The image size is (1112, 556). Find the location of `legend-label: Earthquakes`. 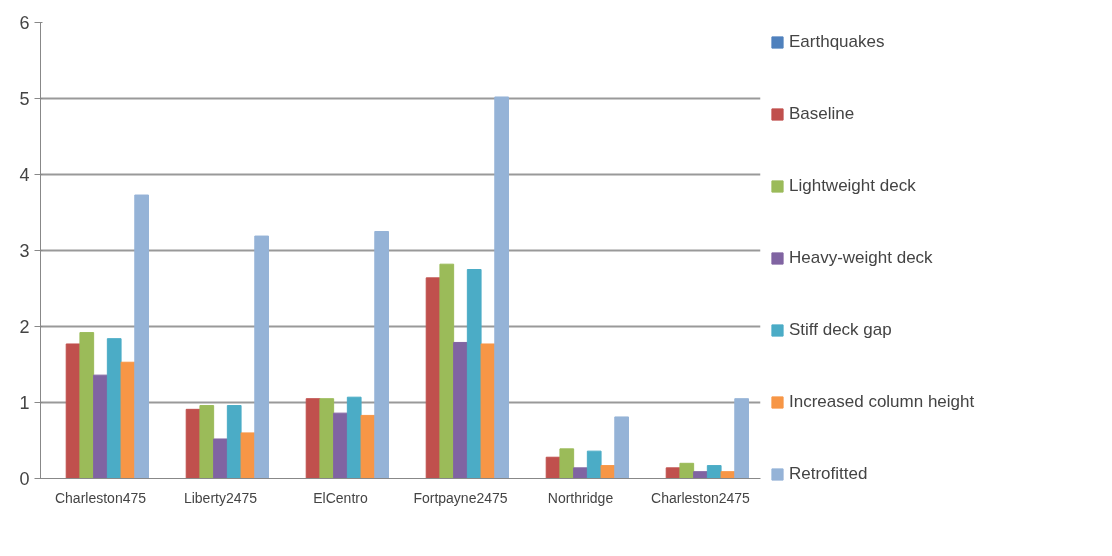

legend-label: Earthquakes is located at coordinates (837, 42).